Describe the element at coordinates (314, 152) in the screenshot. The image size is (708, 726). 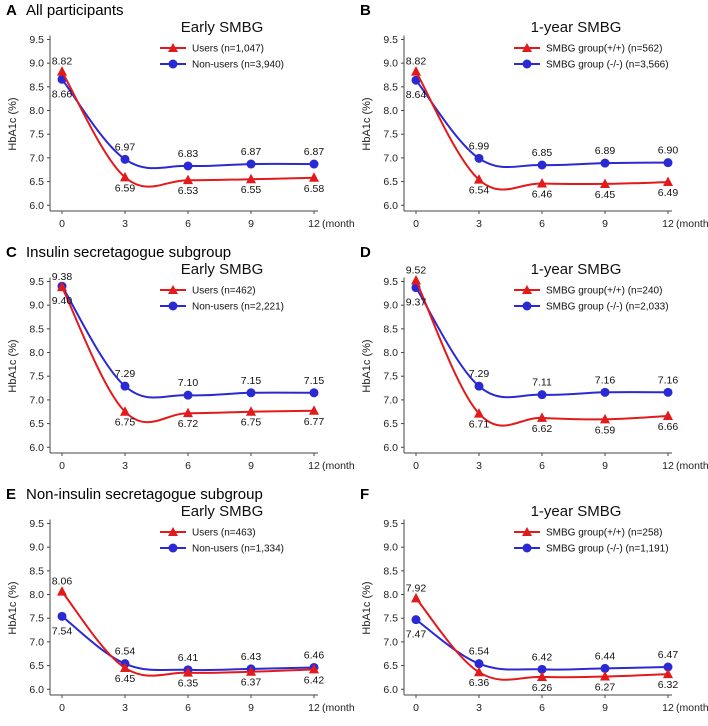
I see `value-label: 6.87` at that location.